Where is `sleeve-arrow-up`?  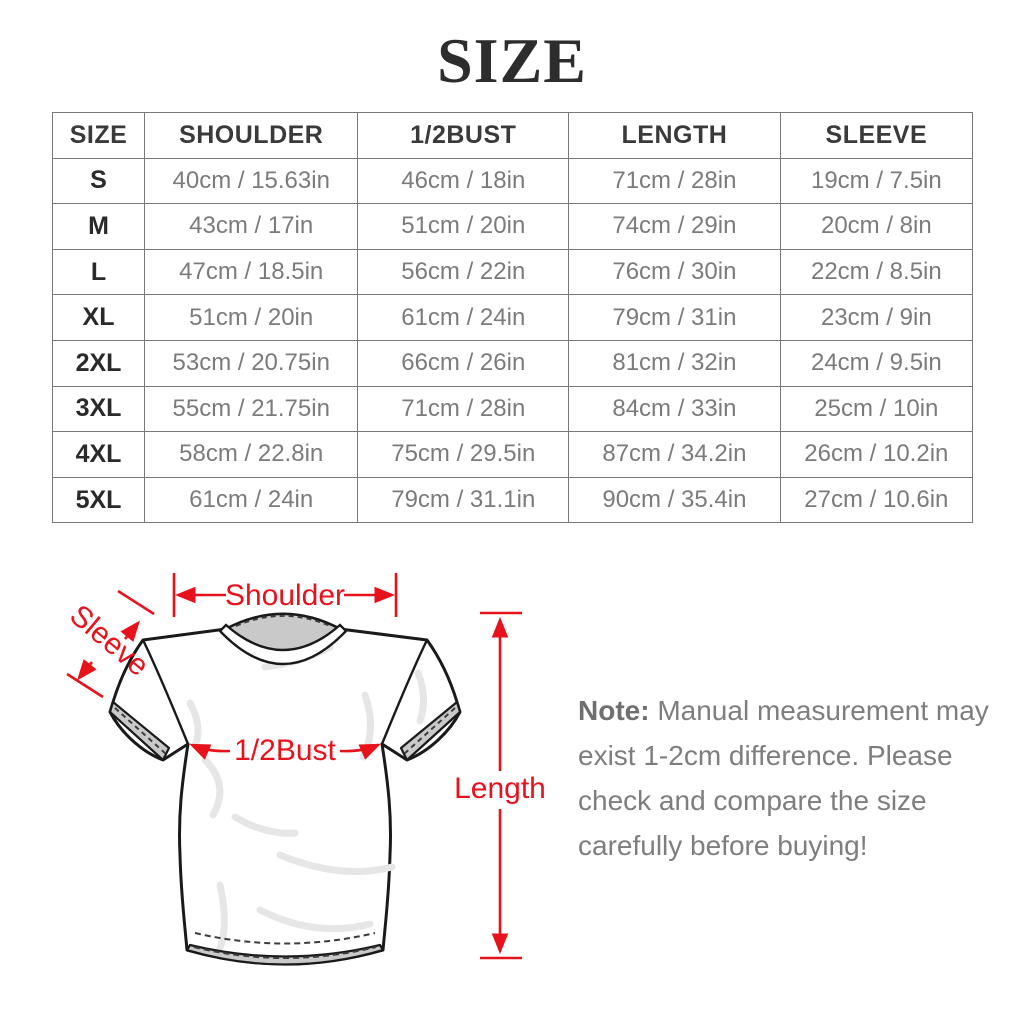 sleeve-arrow-up is located at coordinates (130, 631).